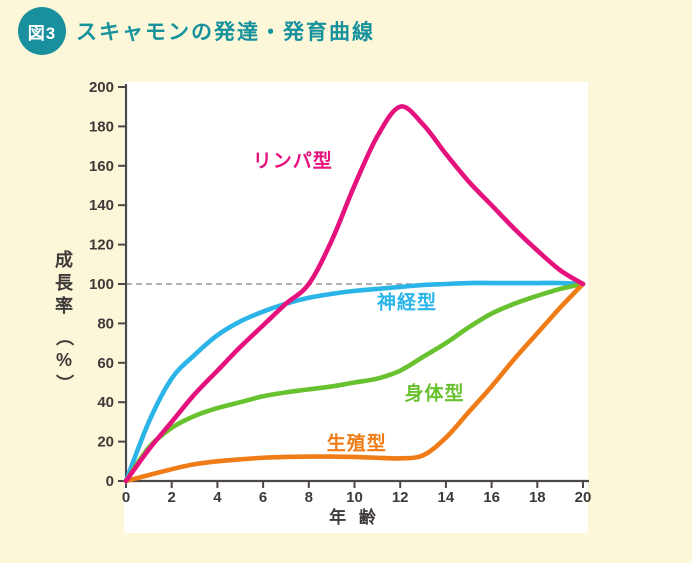 The image size is (692, 563). I want to click on x-tick-label: 4, so click(217, 497).